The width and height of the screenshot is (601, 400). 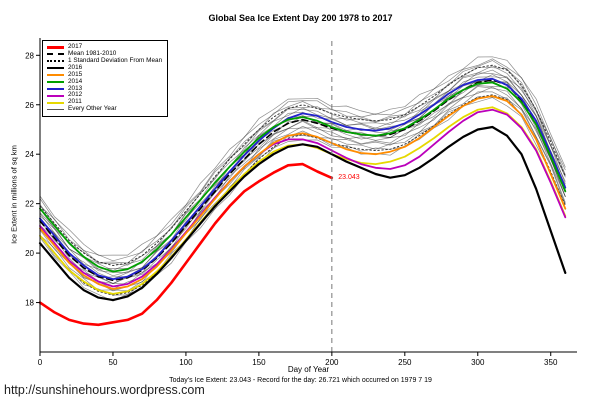 I want to click on x-tick-label: 150, so click(x=259, y=362).